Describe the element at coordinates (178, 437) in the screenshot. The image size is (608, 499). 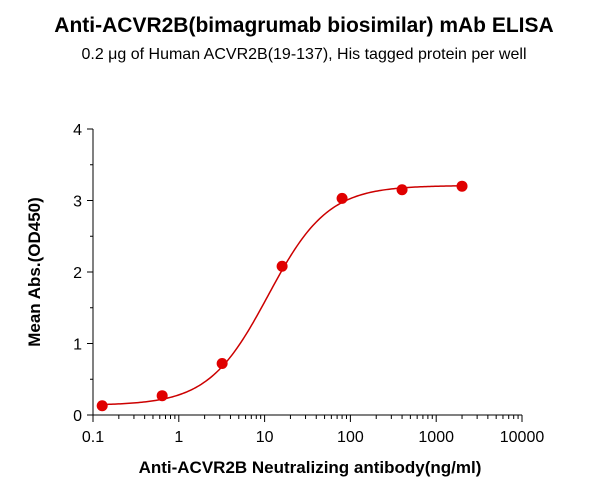
I see `x-tick-label: 1` at that location.